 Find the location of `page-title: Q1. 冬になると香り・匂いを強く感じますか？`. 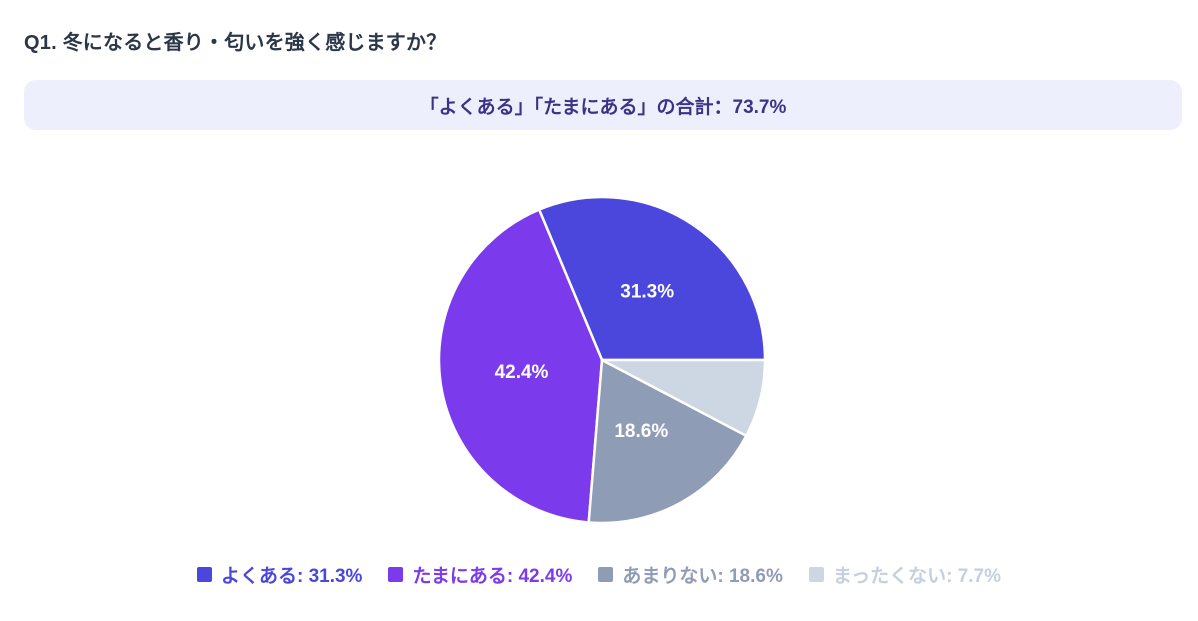

page-title: Q1. 冬になると香り・匂いを強く感じますか？ is located at coordinates (235, 43).